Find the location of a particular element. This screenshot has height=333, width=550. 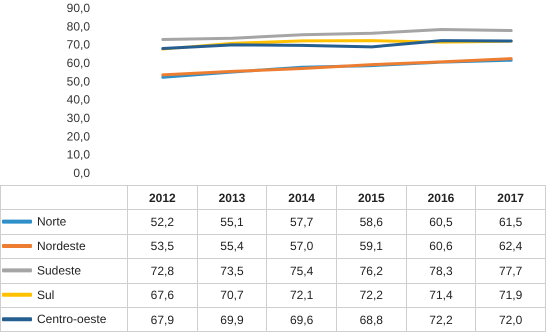

data-label: 76,2 is located at coordinates (371, 271).